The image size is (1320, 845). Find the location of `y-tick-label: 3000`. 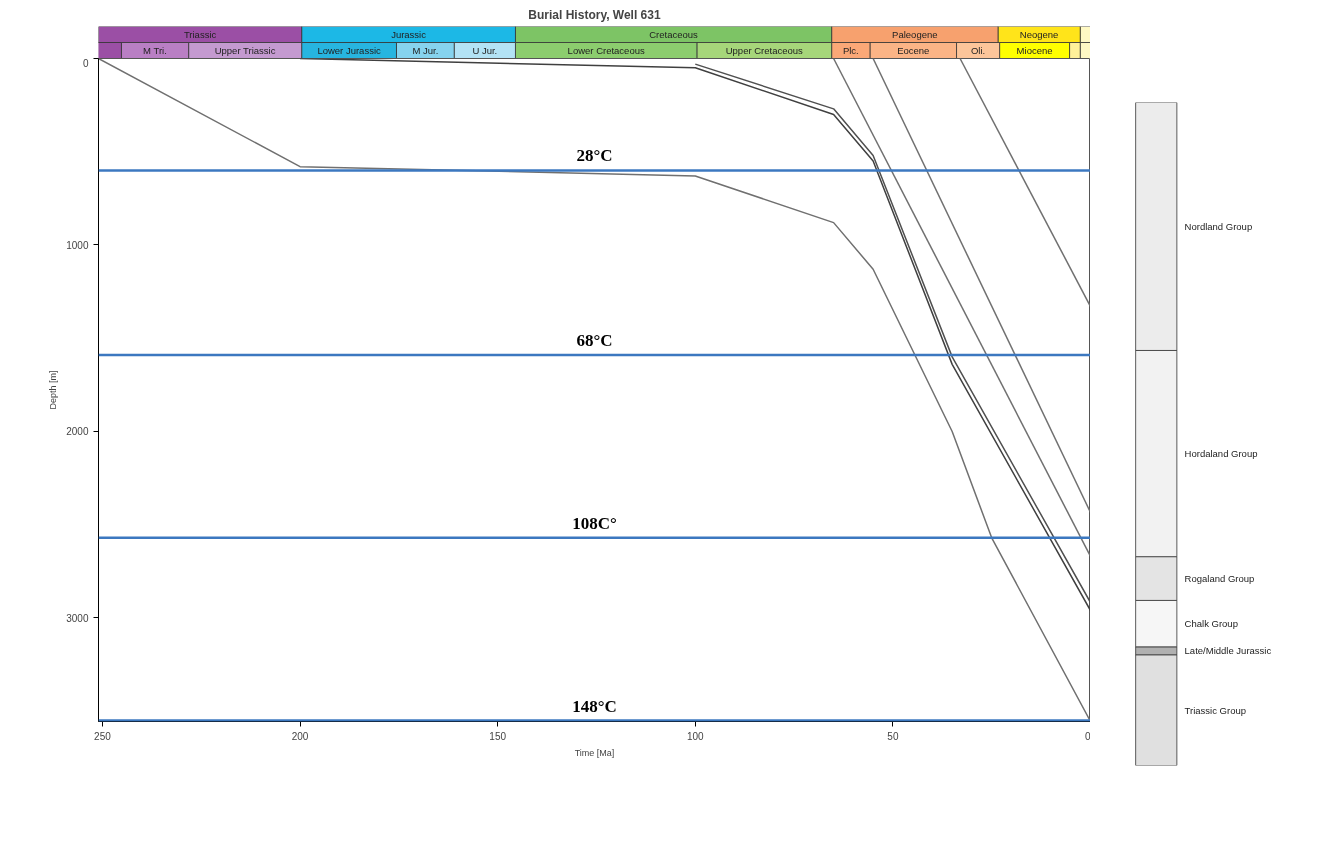

y-tick-label: 3000 is located at coordinates (77, 618).